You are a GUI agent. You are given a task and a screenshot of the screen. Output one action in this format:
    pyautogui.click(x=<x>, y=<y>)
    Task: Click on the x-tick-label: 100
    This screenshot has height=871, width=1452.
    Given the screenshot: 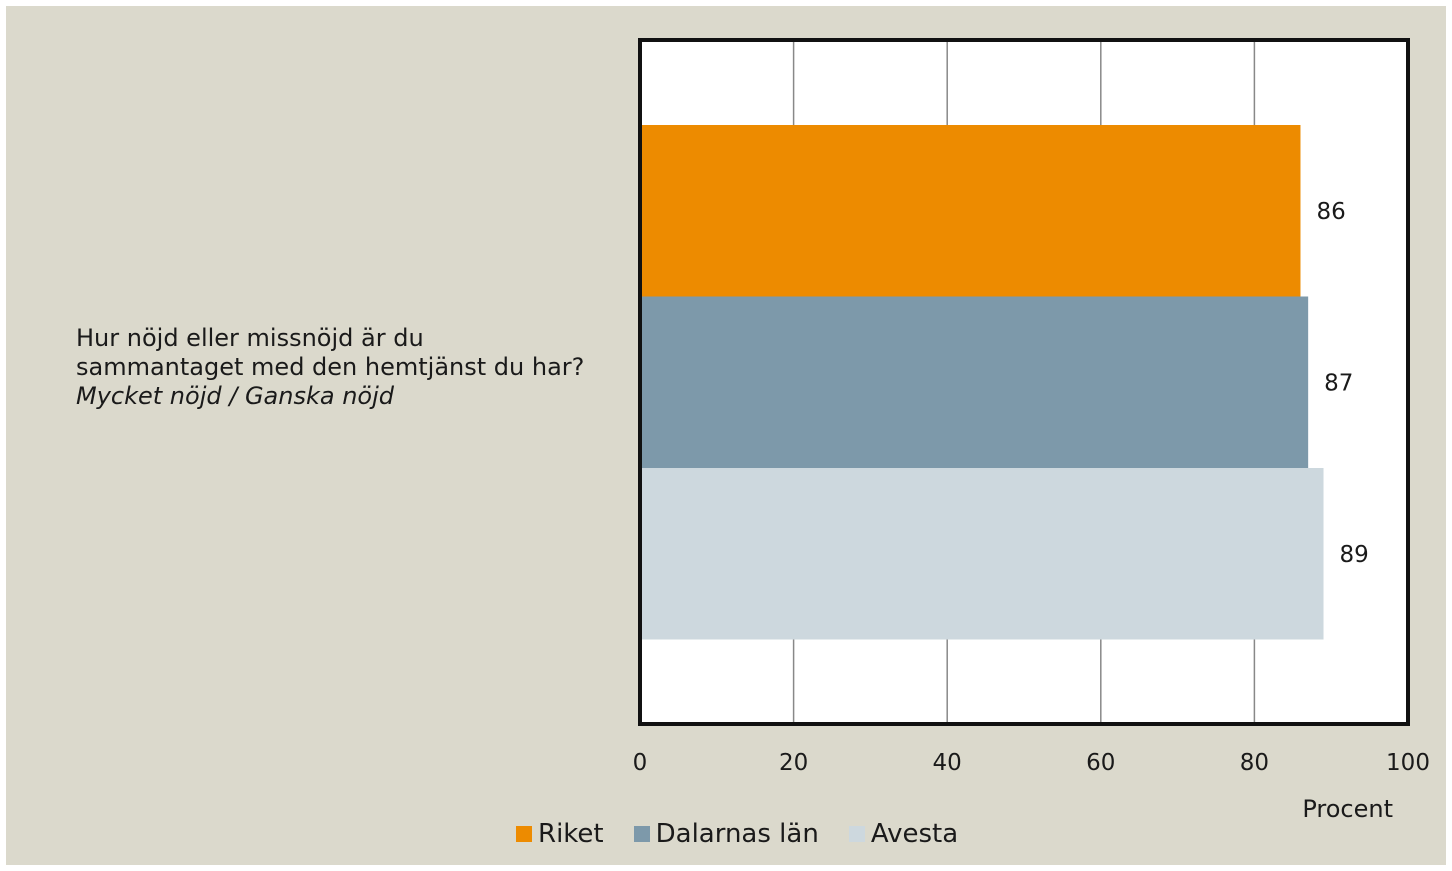 What is the action you would take?
    pyautogui.click(x=1408, y=763)
    